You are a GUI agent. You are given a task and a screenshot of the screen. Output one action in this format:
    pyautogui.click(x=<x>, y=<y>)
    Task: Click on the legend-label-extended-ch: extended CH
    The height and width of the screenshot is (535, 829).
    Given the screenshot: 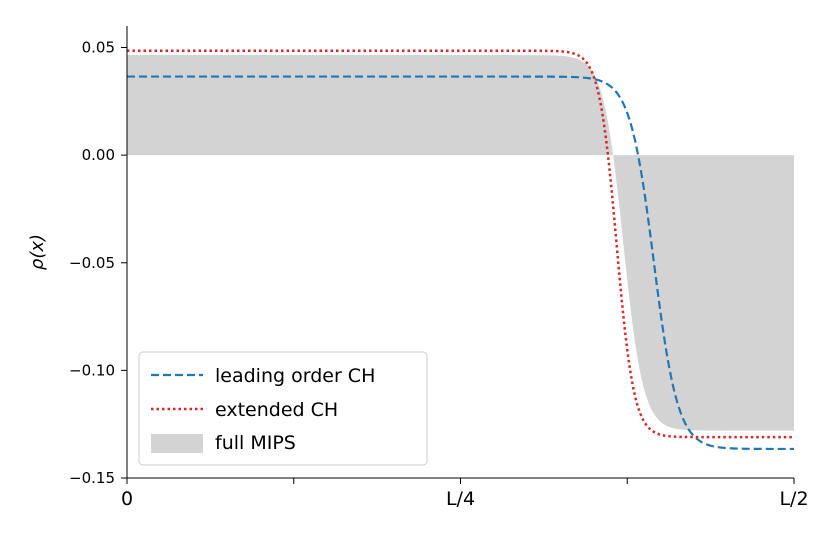 What is the action you would take?
    pyautogui.click(x=276, y=410)
    